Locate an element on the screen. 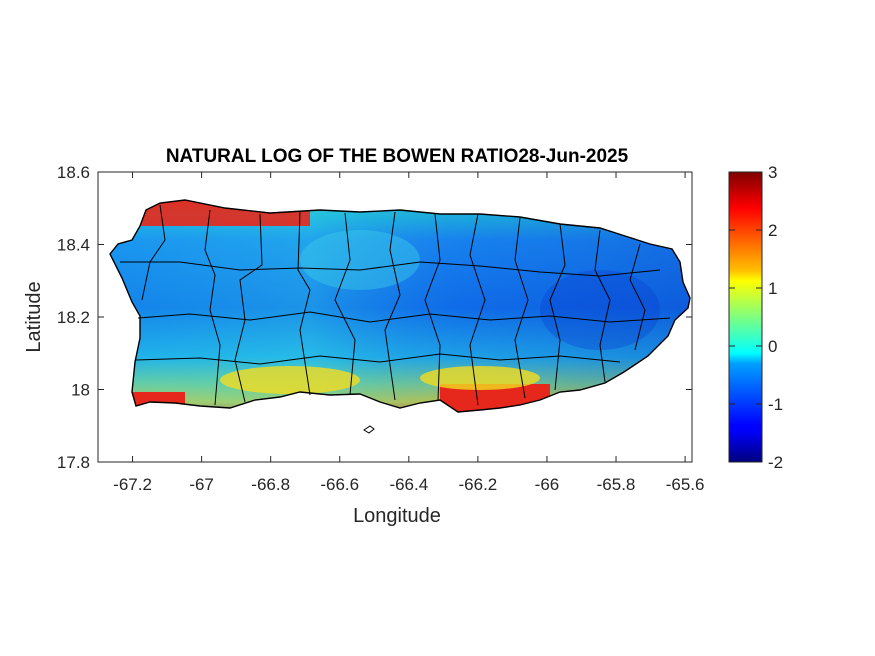 The image size is (875, 656). y-tick-label: 18.4 is located at coordinates (73, 245).